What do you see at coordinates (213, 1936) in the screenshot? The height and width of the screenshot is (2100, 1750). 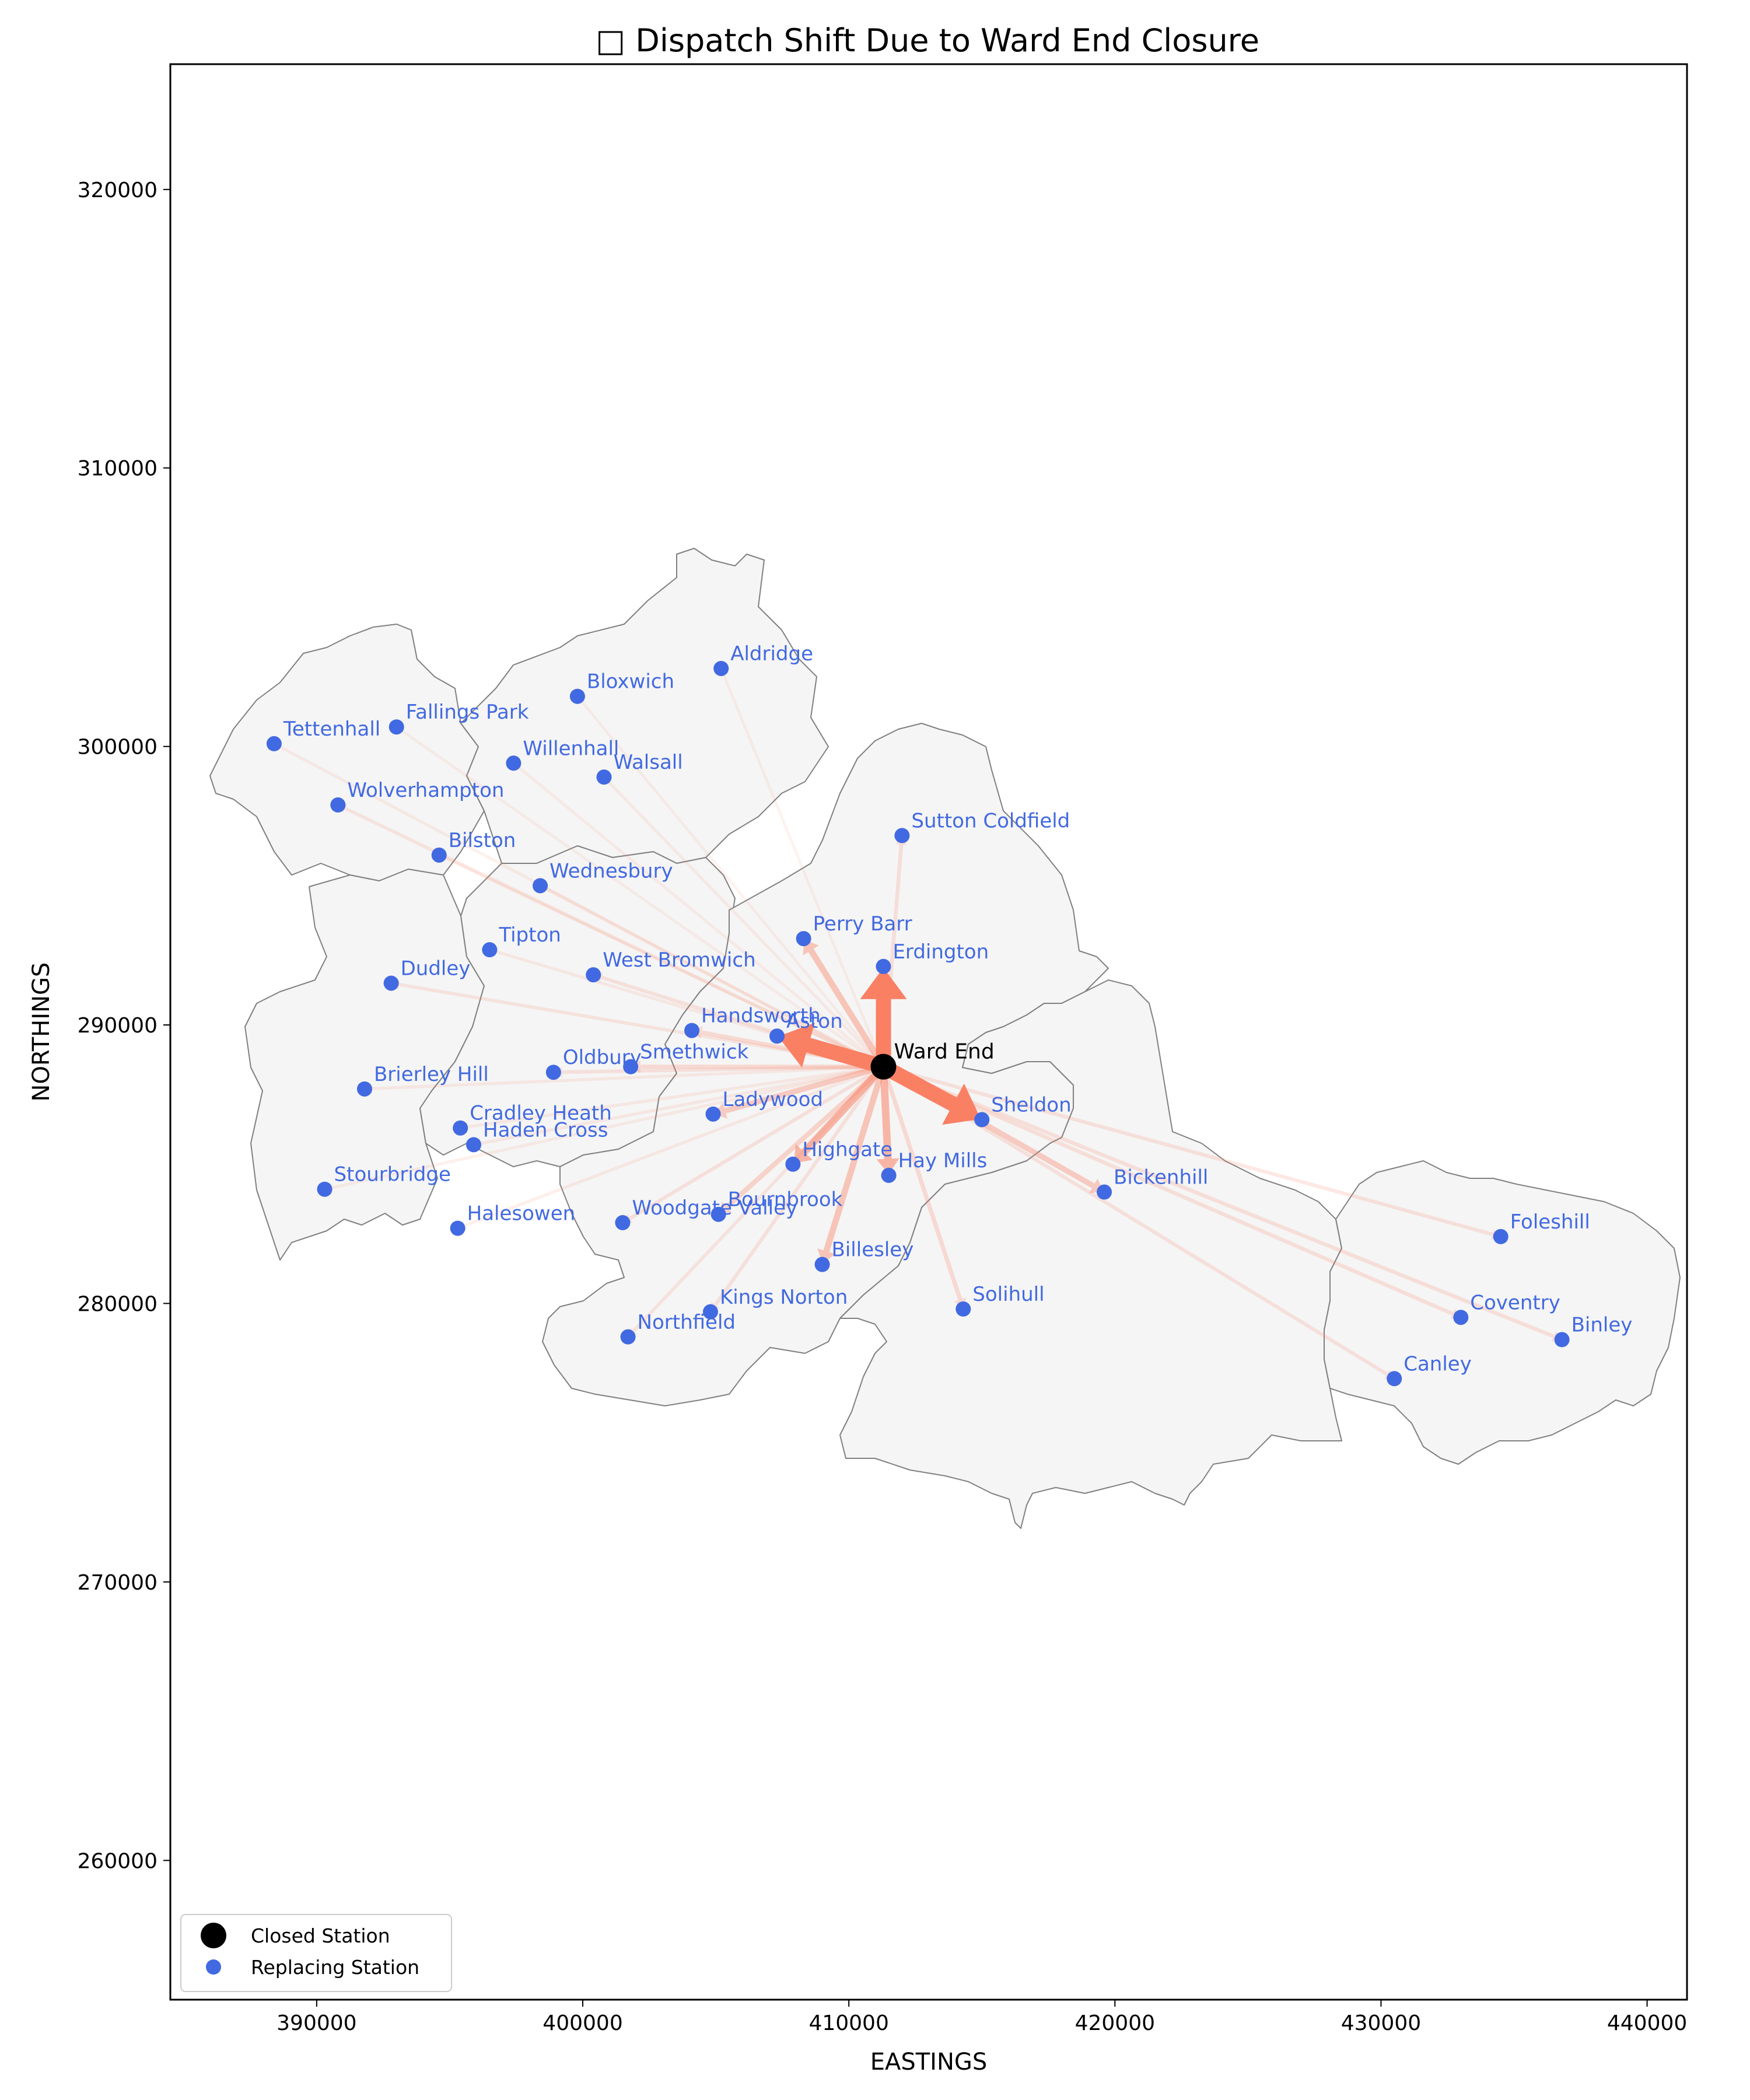 I see `legend-closed-marker` at bounding box center [213, 1936].